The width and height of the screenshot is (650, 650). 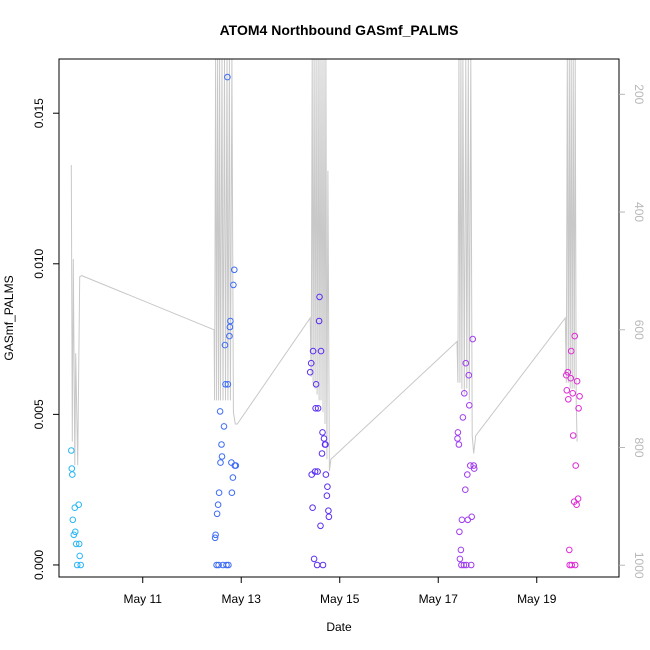 I want to click on y2-tick-label: 200, so click(x=639, y=94).